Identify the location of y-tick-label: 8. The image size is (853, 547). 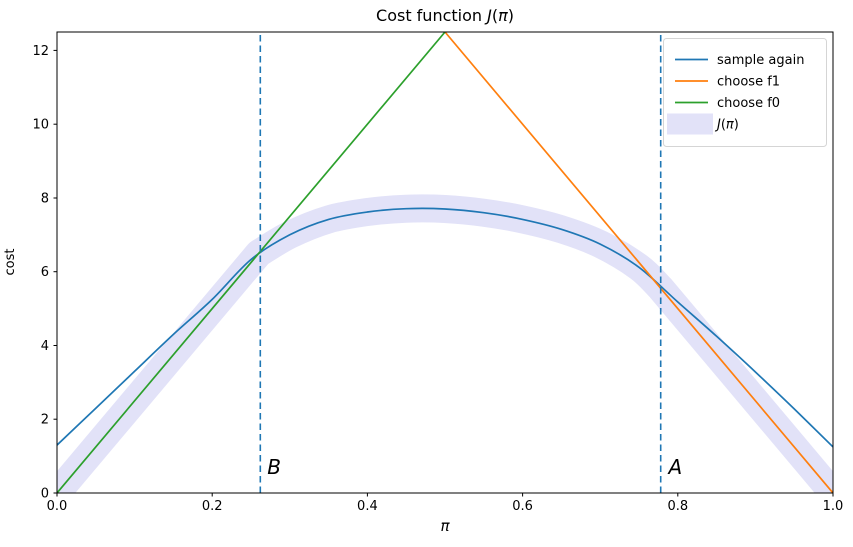
(45, 199).